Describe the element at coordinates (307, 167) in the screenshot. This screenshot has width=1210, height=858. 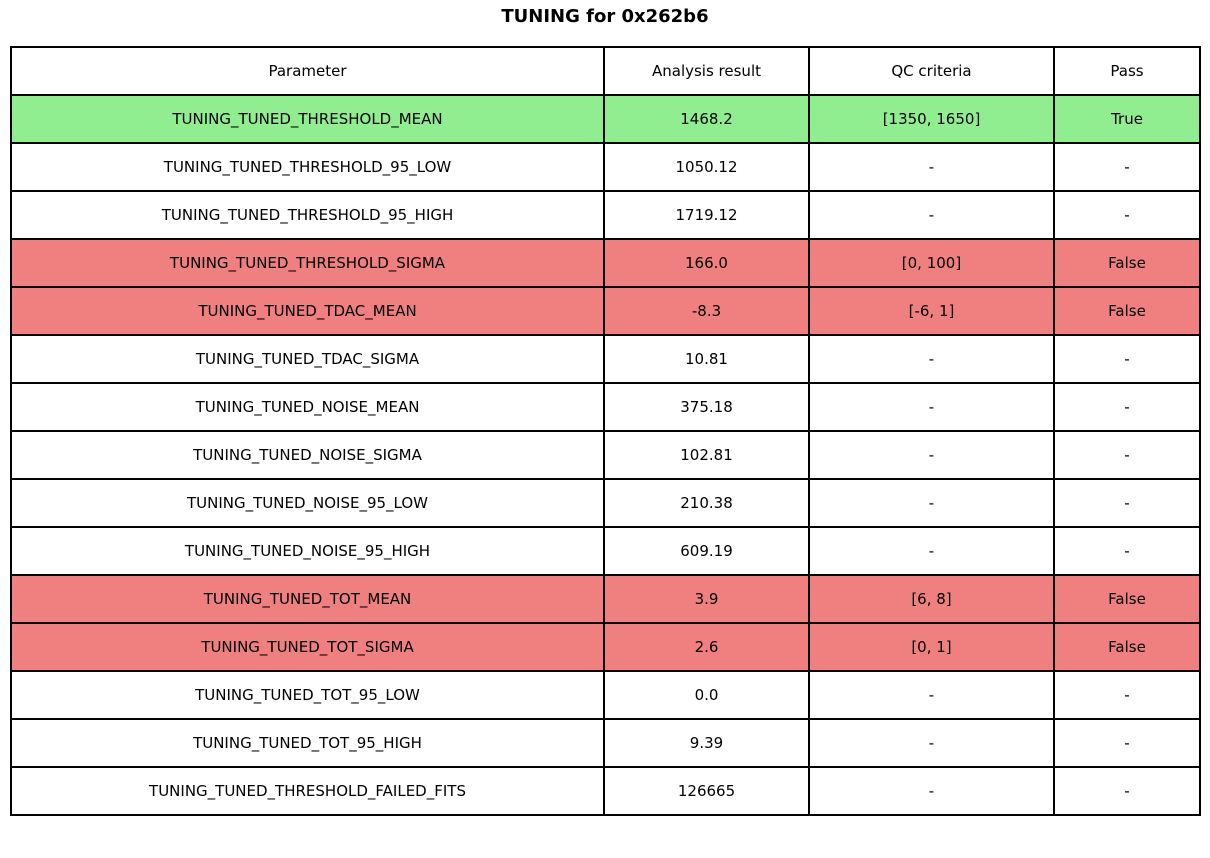
I see `cell-parameter: TUNING_TUNED_THRESHOLD_95_LOW` at that location.